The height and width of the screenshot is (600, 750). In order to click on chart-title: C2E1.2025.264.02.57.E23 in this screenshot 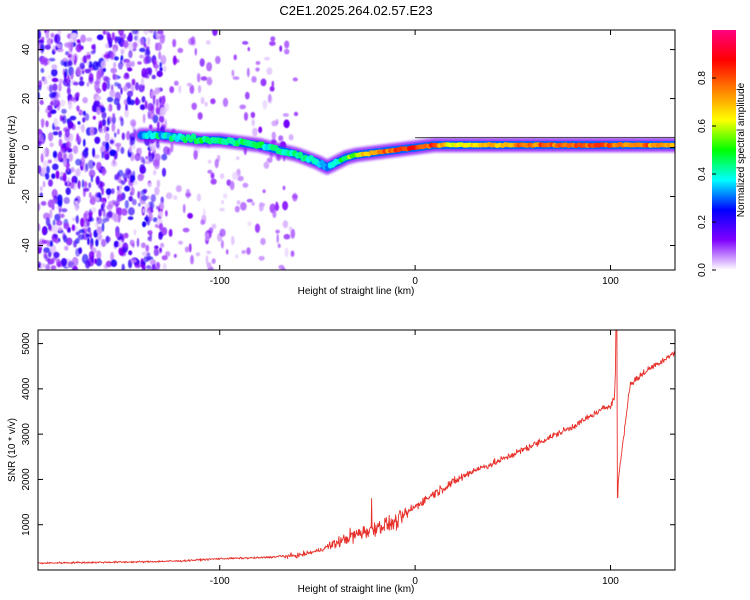, I will do `click(355, 10)`.